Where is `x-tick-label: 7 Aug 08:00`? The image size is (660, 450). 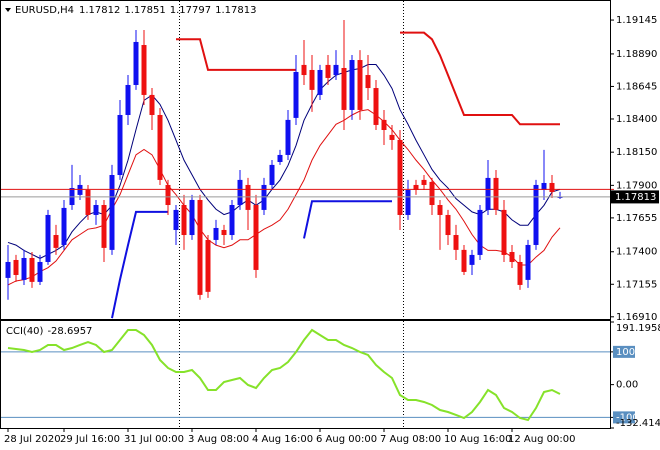
x-tick-label: 7 Aug 08:00 is located at coordinates (410, 439).